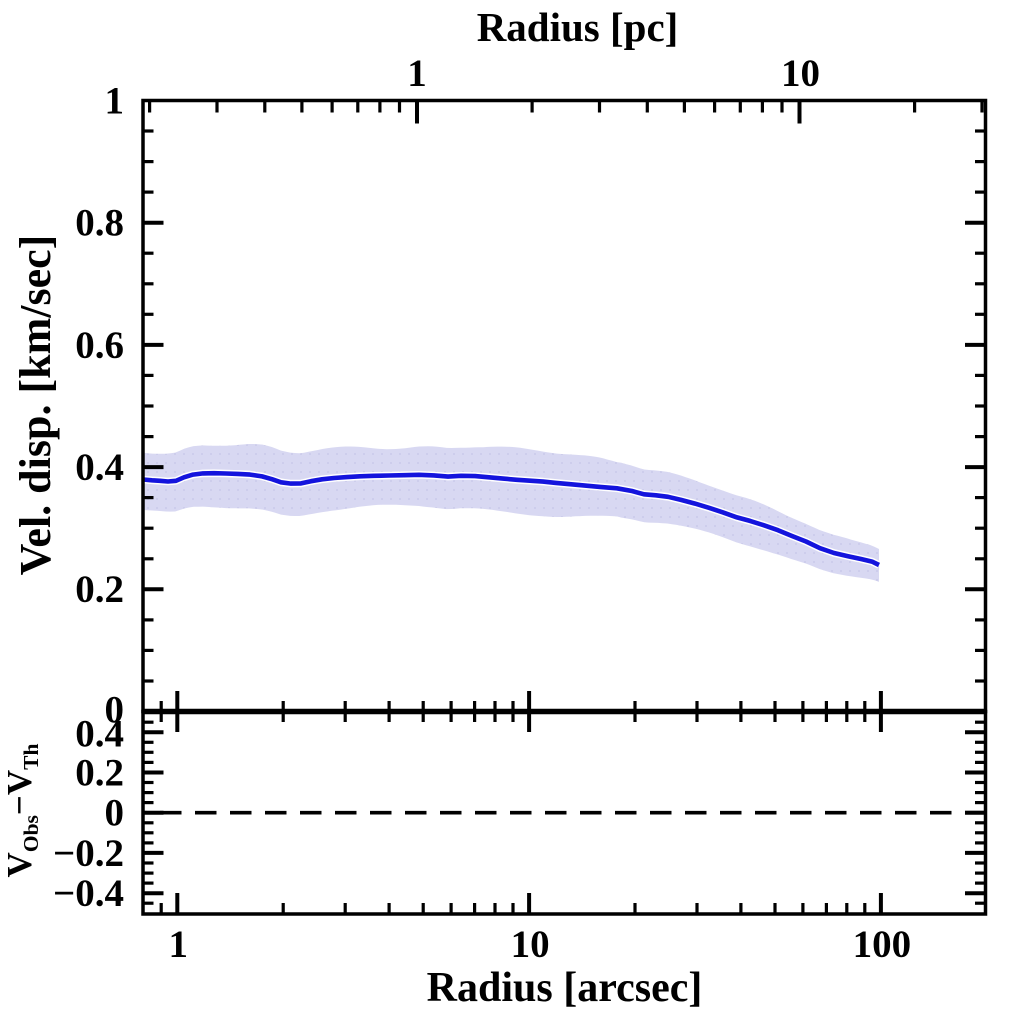 Image resolution: width=1024 pixels, height=1024 pixels. Describe the element at coordinates (882, 944) in the screenshot. I see `svg-text: 100` at that location.